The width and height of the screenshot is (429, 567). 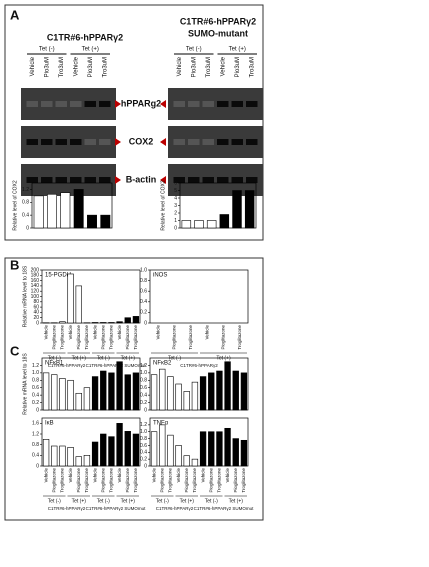 I want to click on group-label: Tet (+), so click(x=79, y=501).